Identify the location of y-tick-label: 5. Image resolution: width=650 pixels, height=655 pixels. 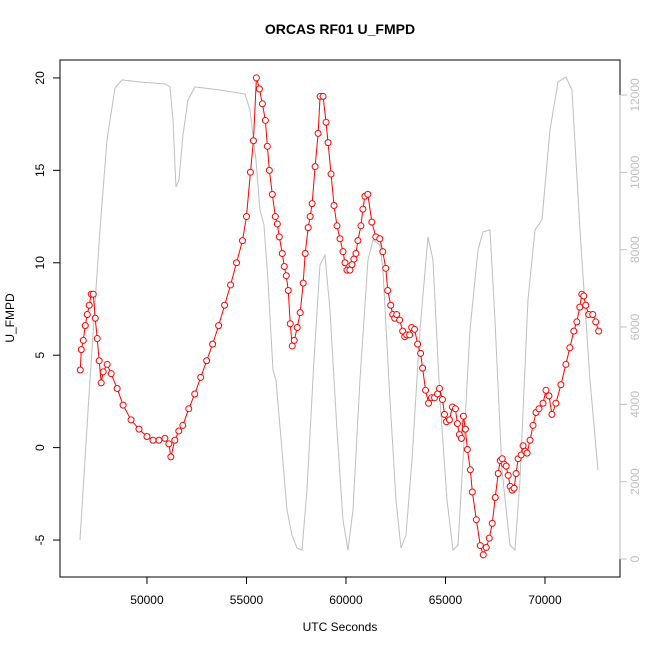
(40, 355).